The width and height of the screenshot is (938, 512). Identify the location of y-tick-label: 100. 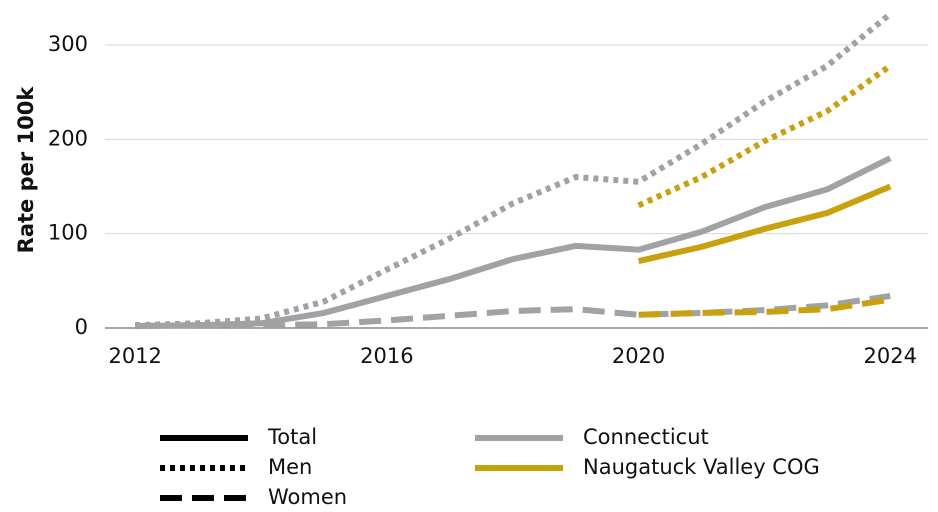
(68, 233).